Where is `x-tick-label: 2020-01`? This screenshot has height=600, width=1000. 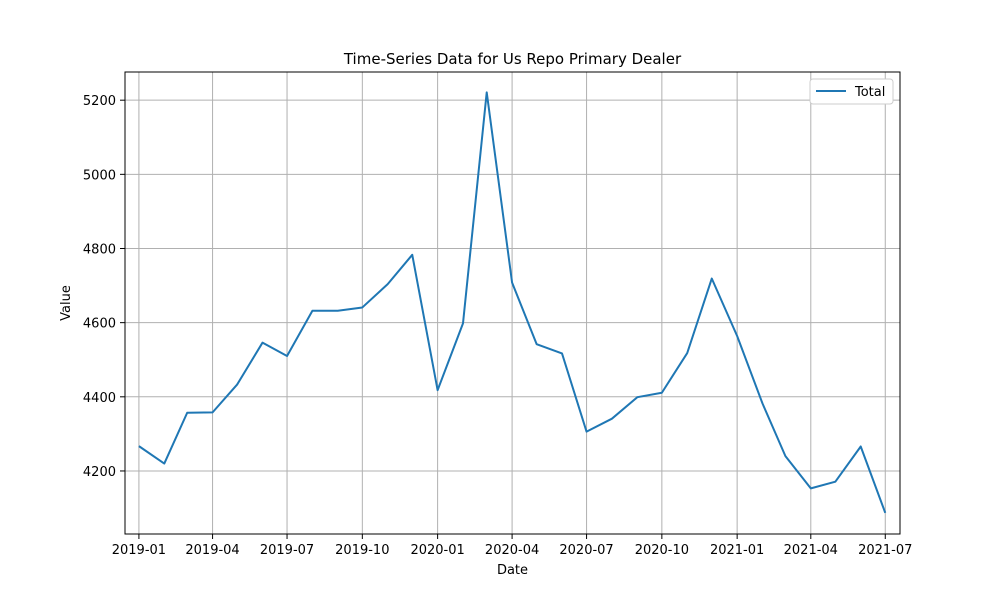
x-tick-label: 2020-01 is located at coordinates (437, 550).